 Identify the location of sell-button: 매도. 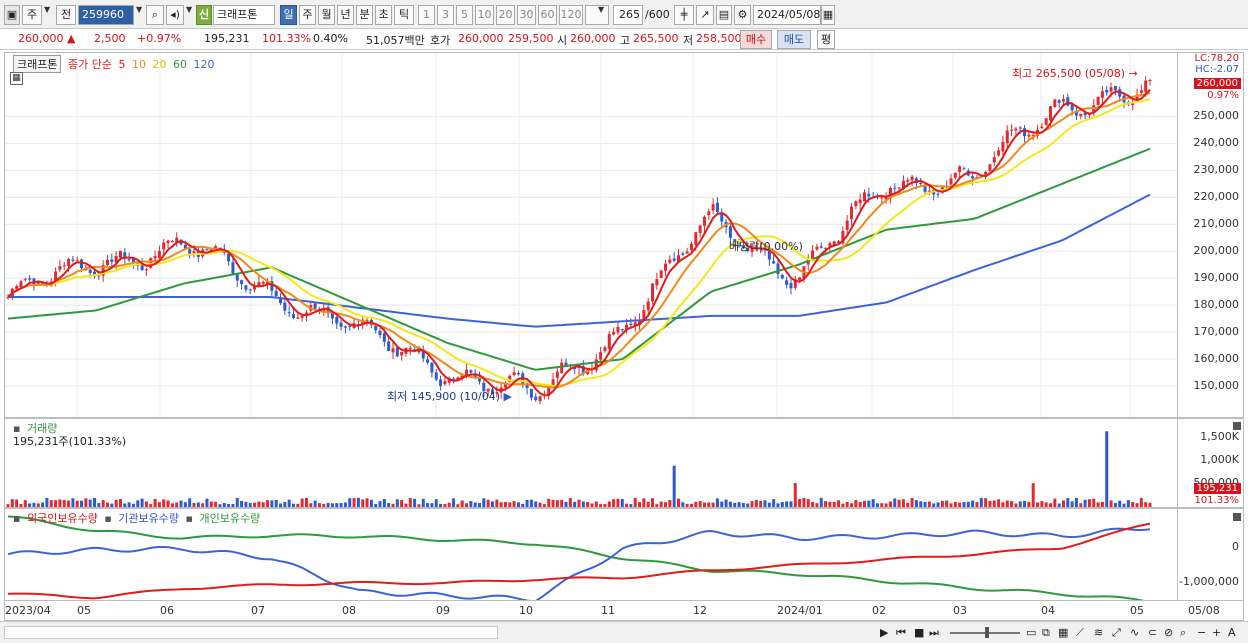
(794, 39).